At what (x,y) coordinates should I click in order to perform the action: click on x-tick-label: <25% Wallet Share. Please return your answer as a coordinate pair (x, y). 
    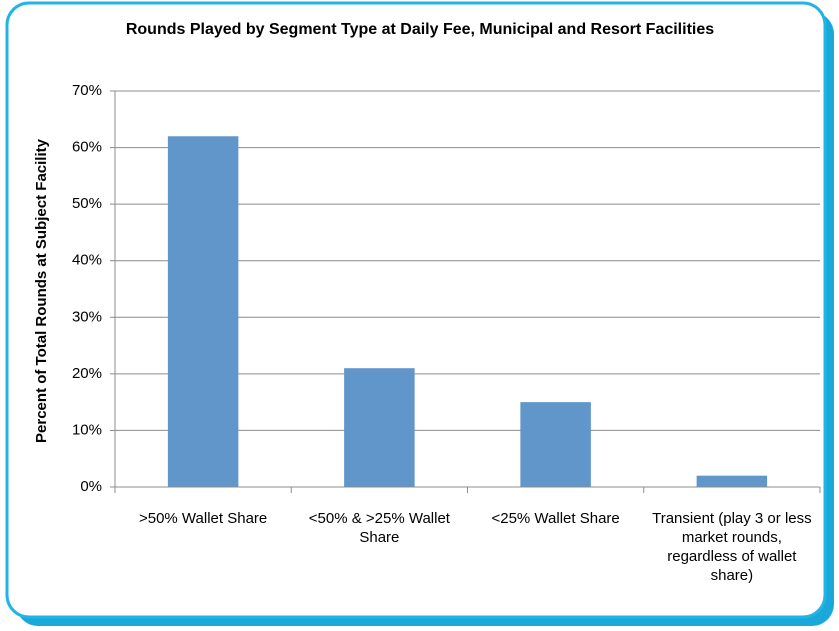
    Looking at the image, I should click on (555, 518).